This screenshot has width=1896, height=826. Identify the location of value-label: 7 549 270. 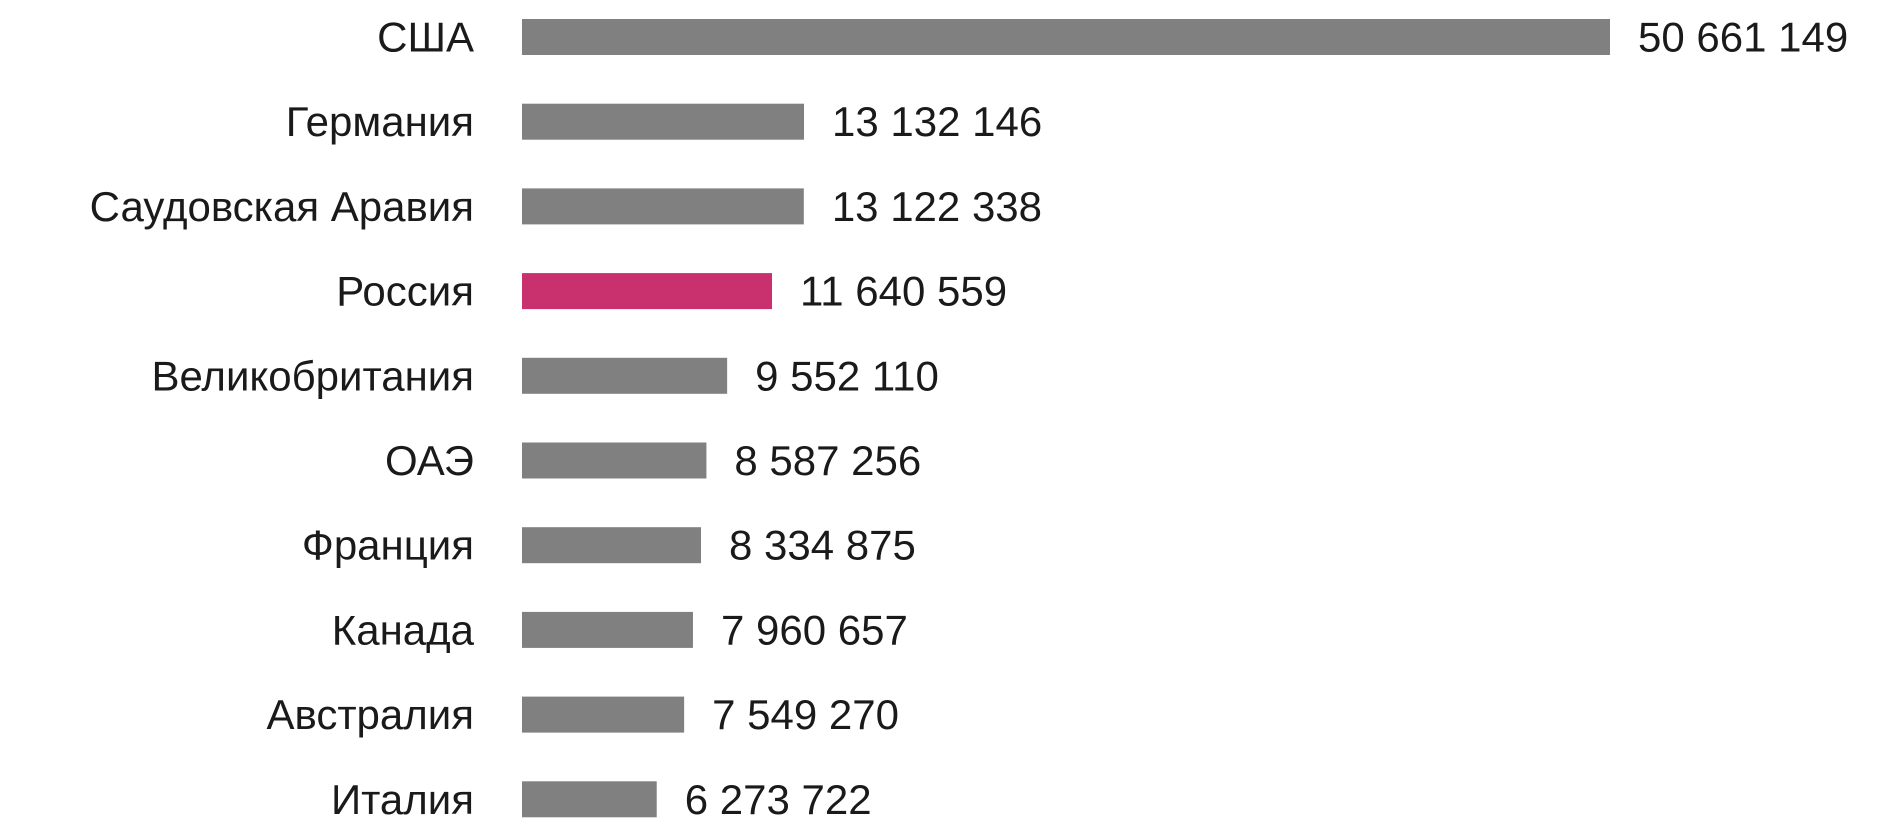
(805, 714).